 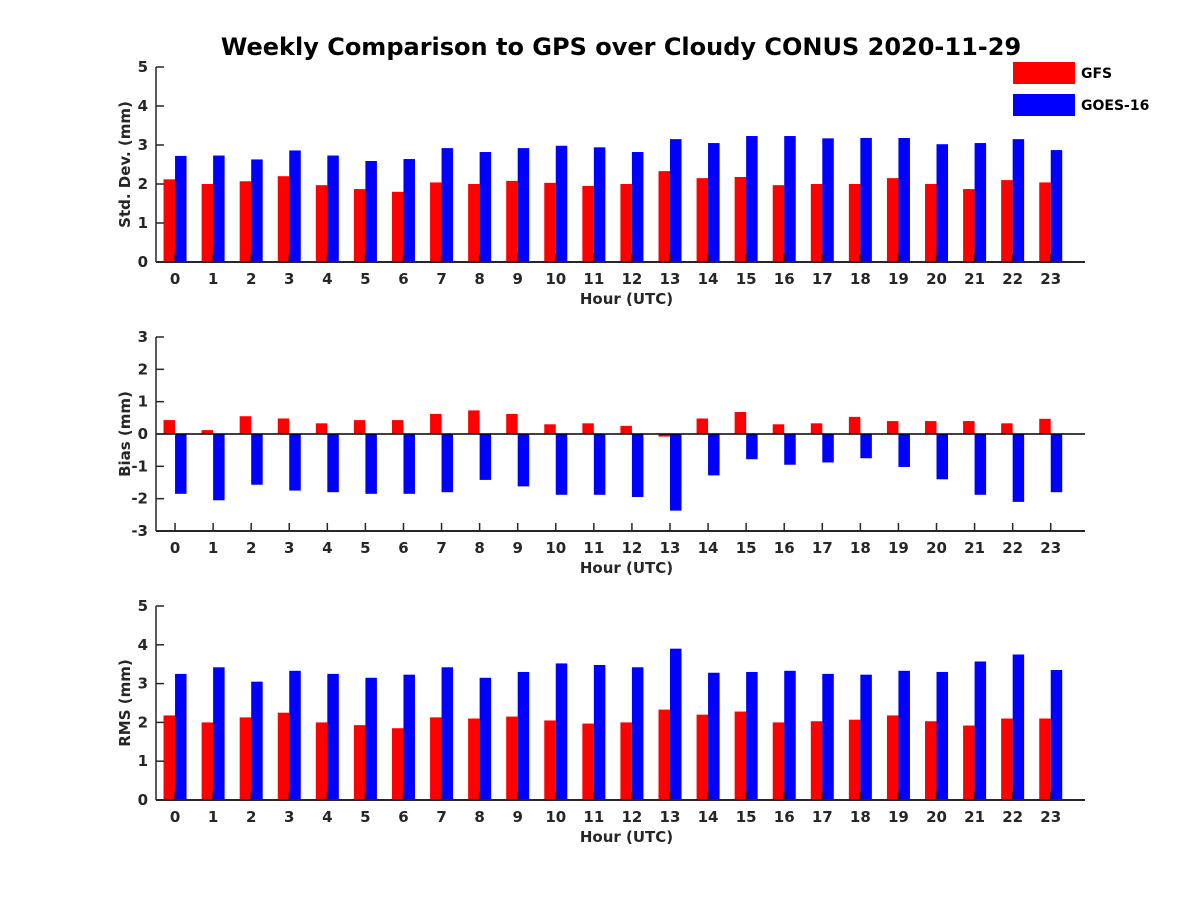 What do you see at coordinates (143, 722) in the screenshot?
I see `y-tick-label: 2` at bounding box center [143, 722].